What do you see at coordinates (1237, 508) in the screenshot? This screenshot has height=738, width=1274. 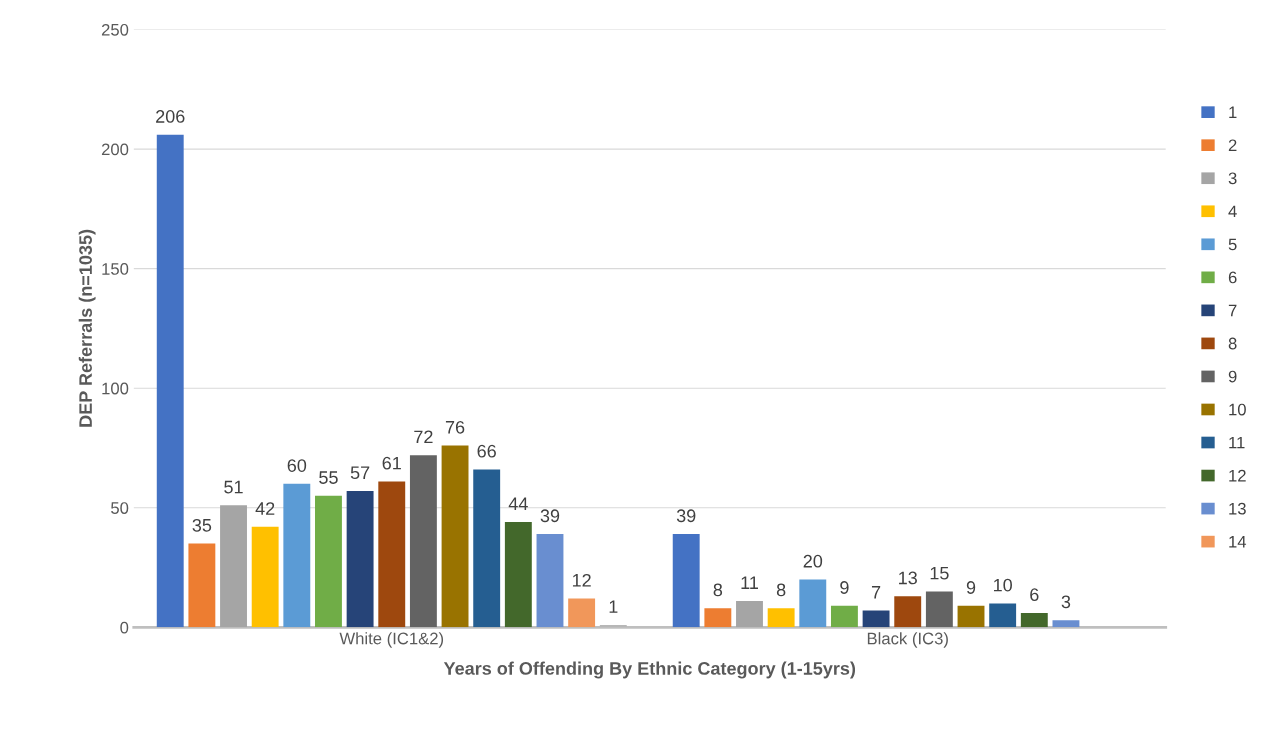 I see `legend-label: 13` at bounding box center [1237, 508].